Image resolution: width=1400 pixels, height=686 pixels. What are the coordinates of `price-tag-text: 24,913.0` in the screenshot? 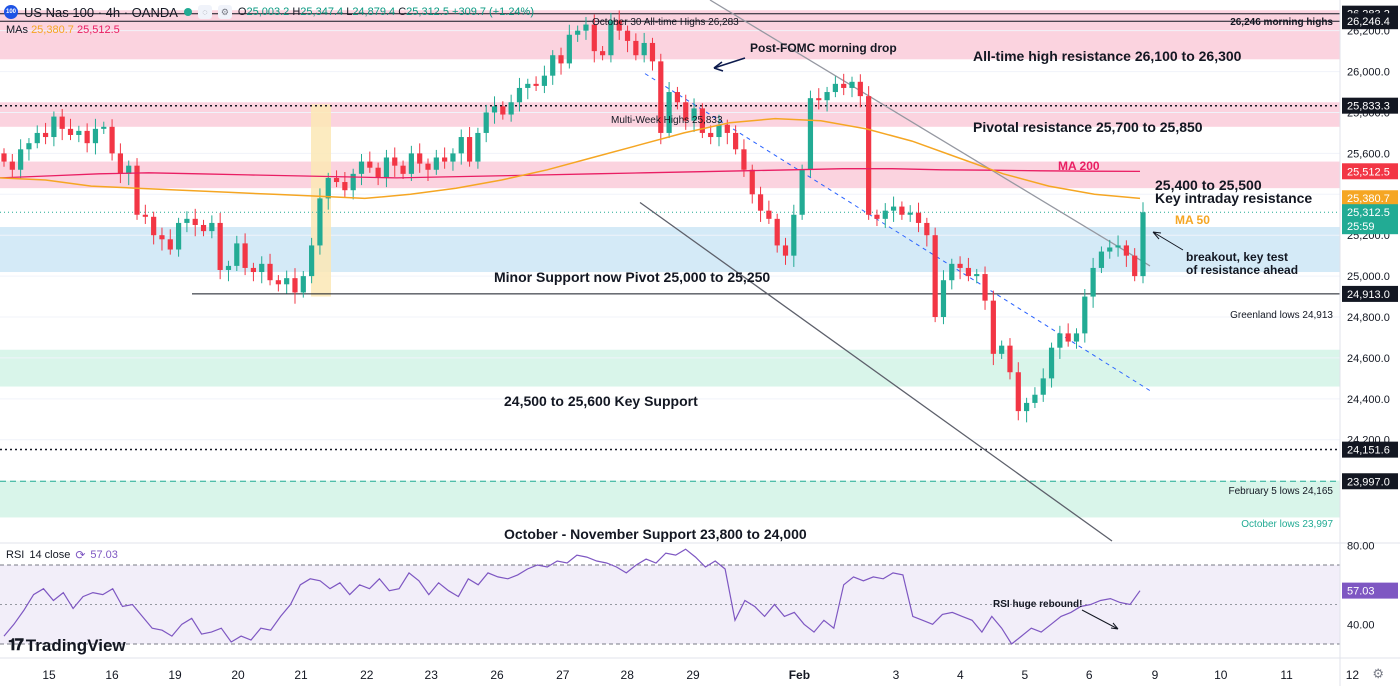 It's located at (1368, 295).